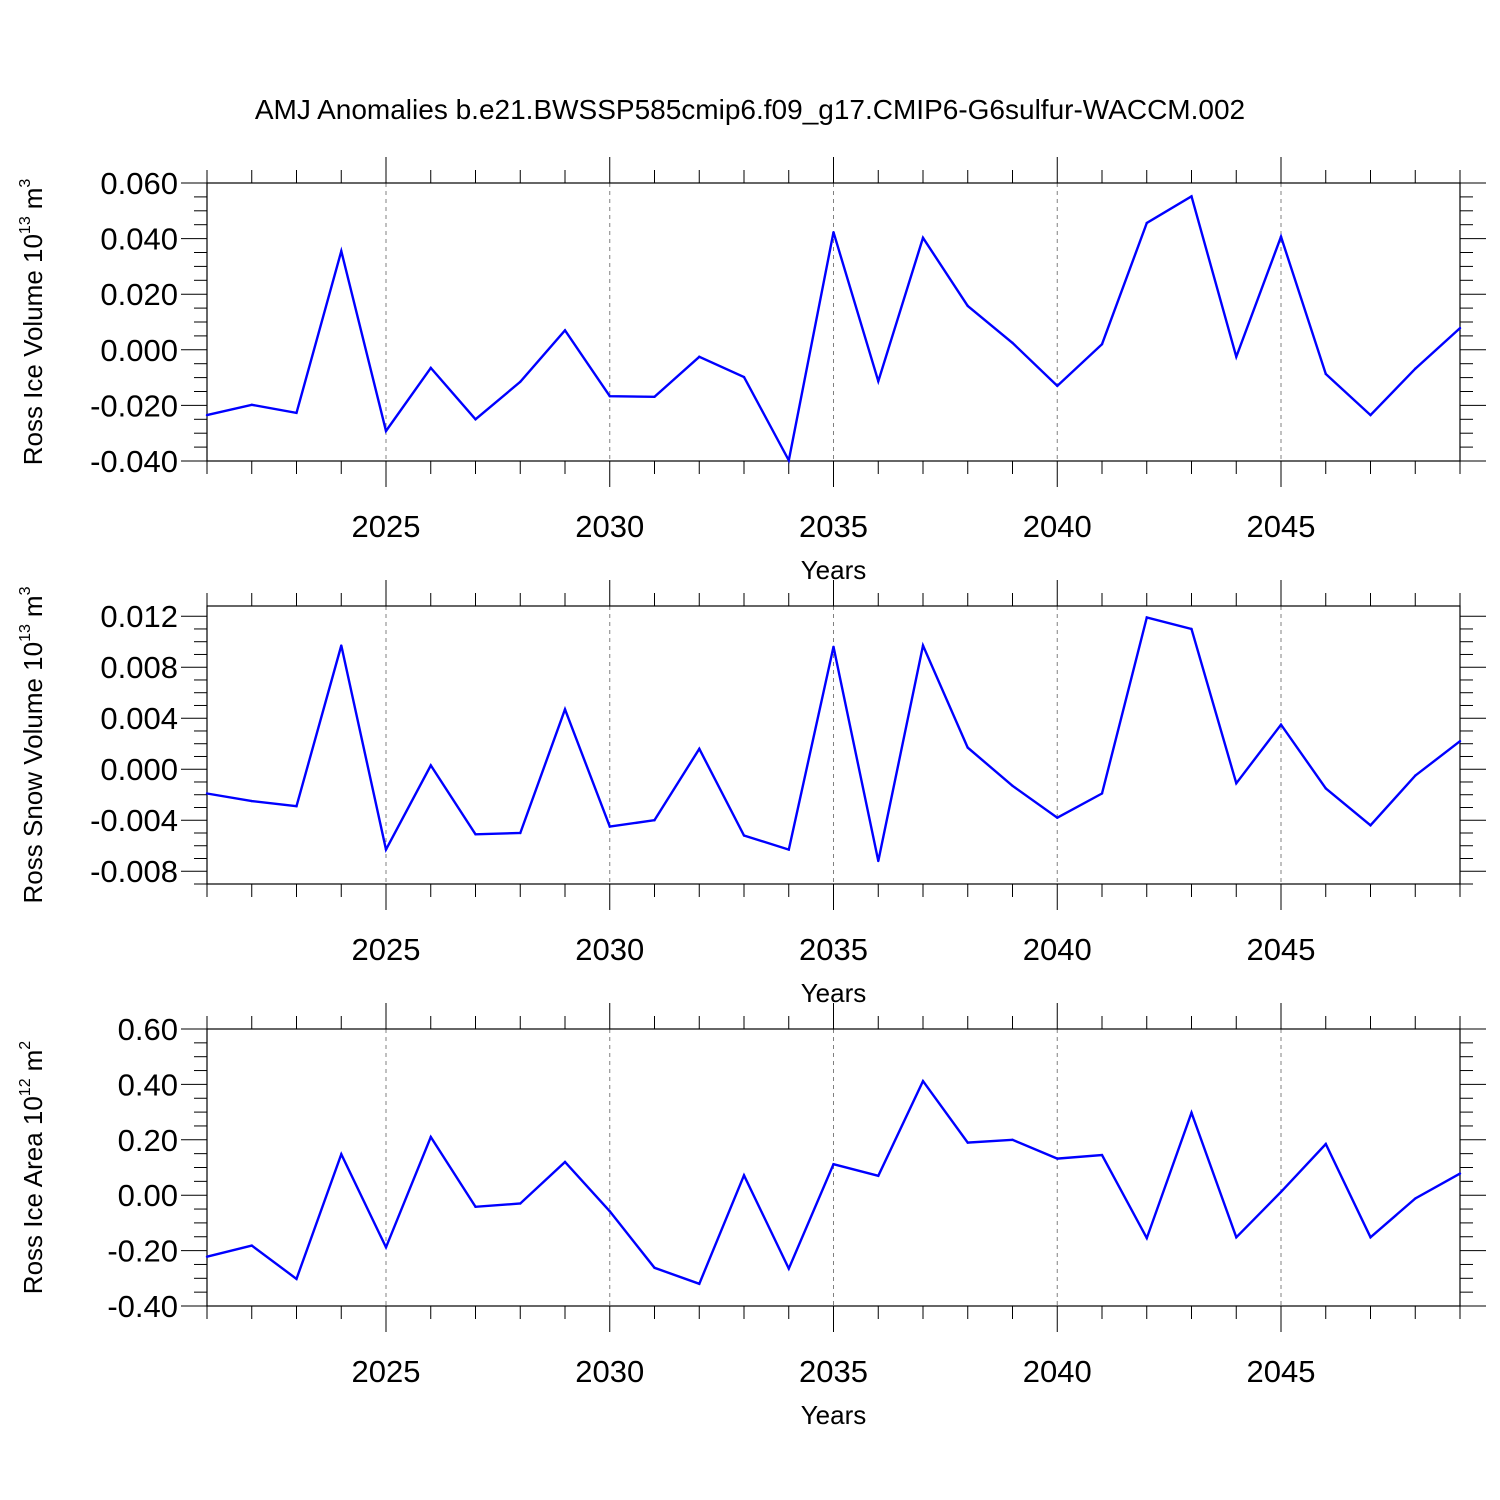  I want to click on y-tick-label: 0.060, so click(139, 183).